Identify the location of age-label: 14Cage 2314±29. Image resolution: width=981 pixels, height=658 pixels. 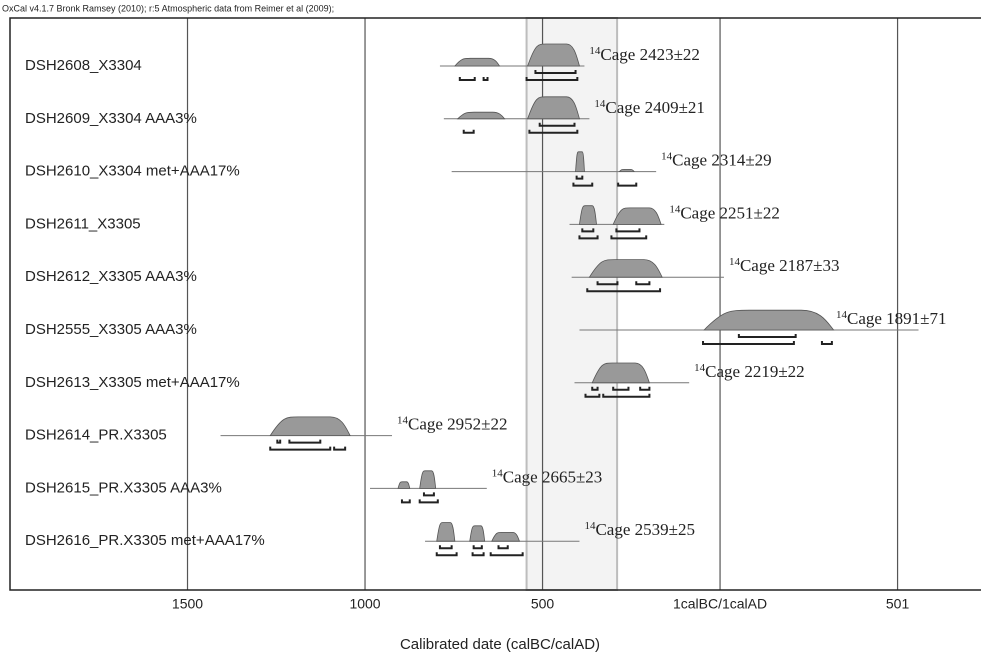
(716, 159).